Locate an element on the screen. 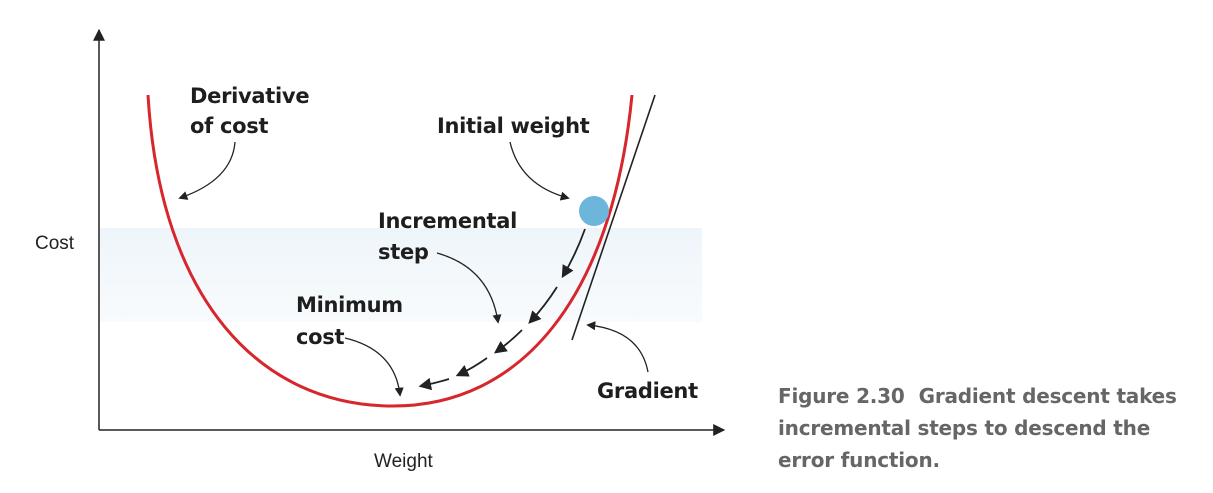 The height and width of the screenshot is (493, 1213). caption-line1: Figure 2.30 Gradient descent takes is located at coordinates (977, 396).